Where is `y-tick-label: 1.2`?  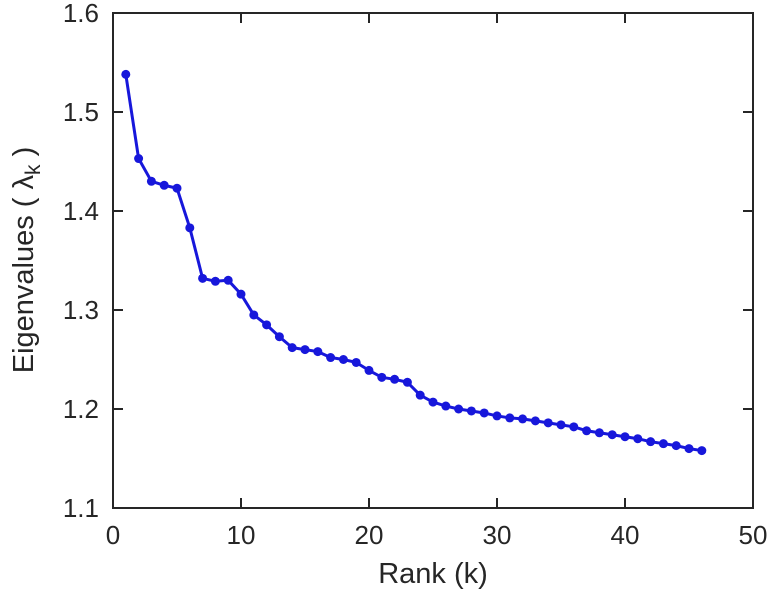
y-tick-label: 1.2 is located at coordinates (81, 409).